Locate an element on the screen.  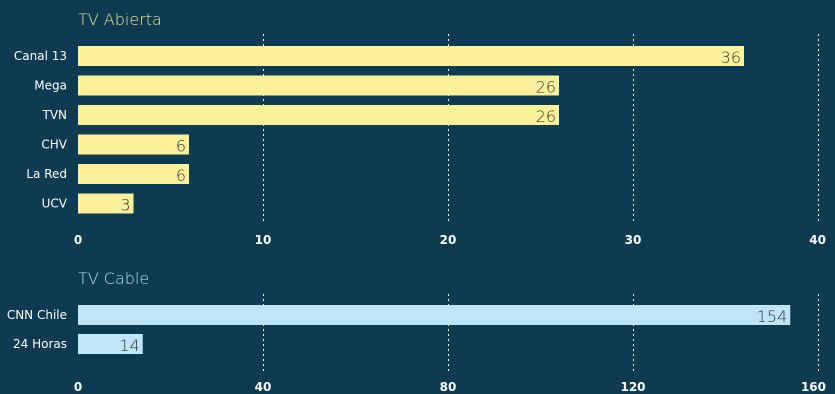
tick-label-abierta-0: 0 is located at coordinates (78, 240).